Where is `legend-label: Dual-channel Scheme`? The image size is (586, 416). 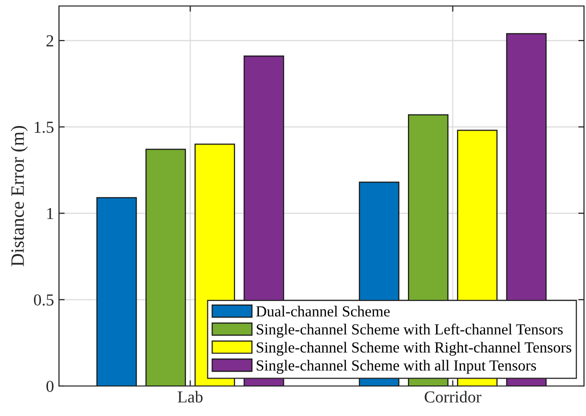
legend-label: Dual-channel Scheme is located at coordinates (323, 311).